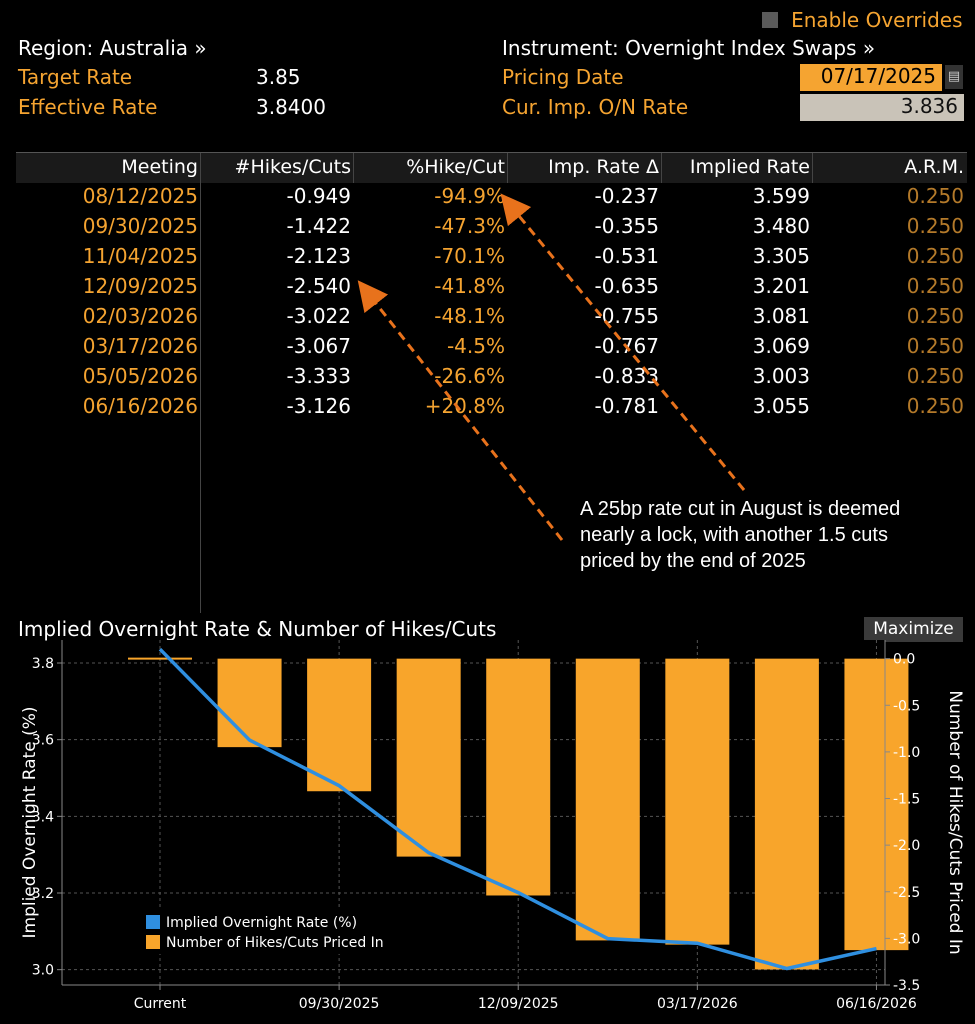  Describe the element at coordinates (781, 316) in the screenshot. I see `table-cell: 3.081` at that location.